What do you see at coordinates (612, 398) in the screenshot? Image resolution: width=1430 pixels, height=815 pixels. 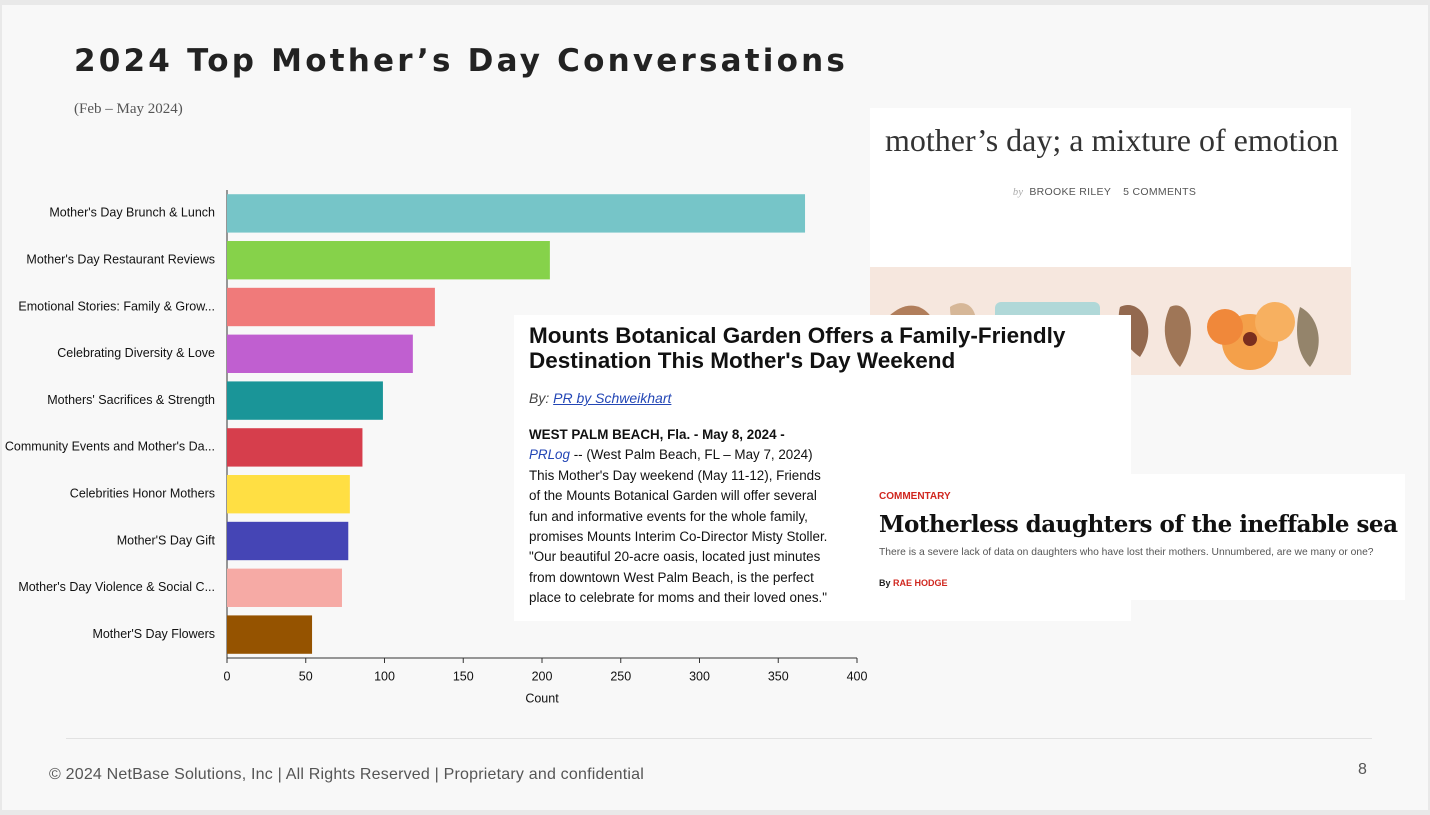 I see `author-link: PR by Schweikhart` at bounding box center [612, 398].